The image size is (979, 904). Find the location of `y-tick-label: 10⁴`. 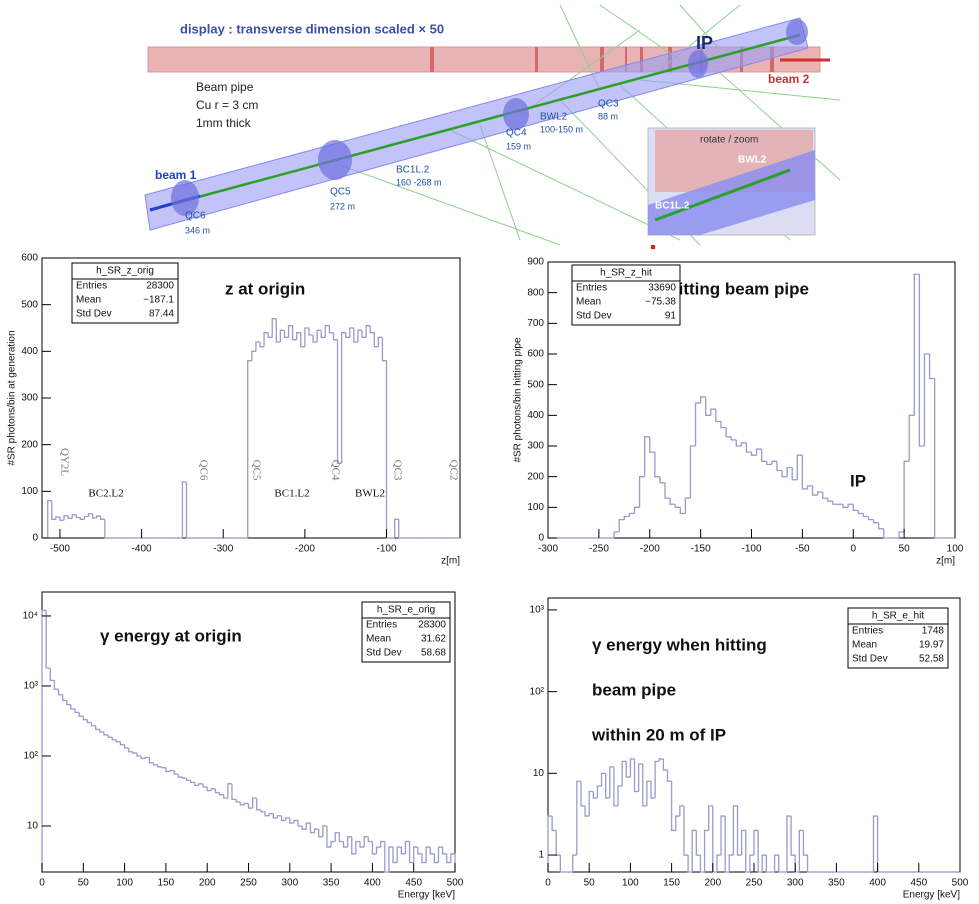

y-tick-label: 10⁴ is located at coordinates (30, 616).